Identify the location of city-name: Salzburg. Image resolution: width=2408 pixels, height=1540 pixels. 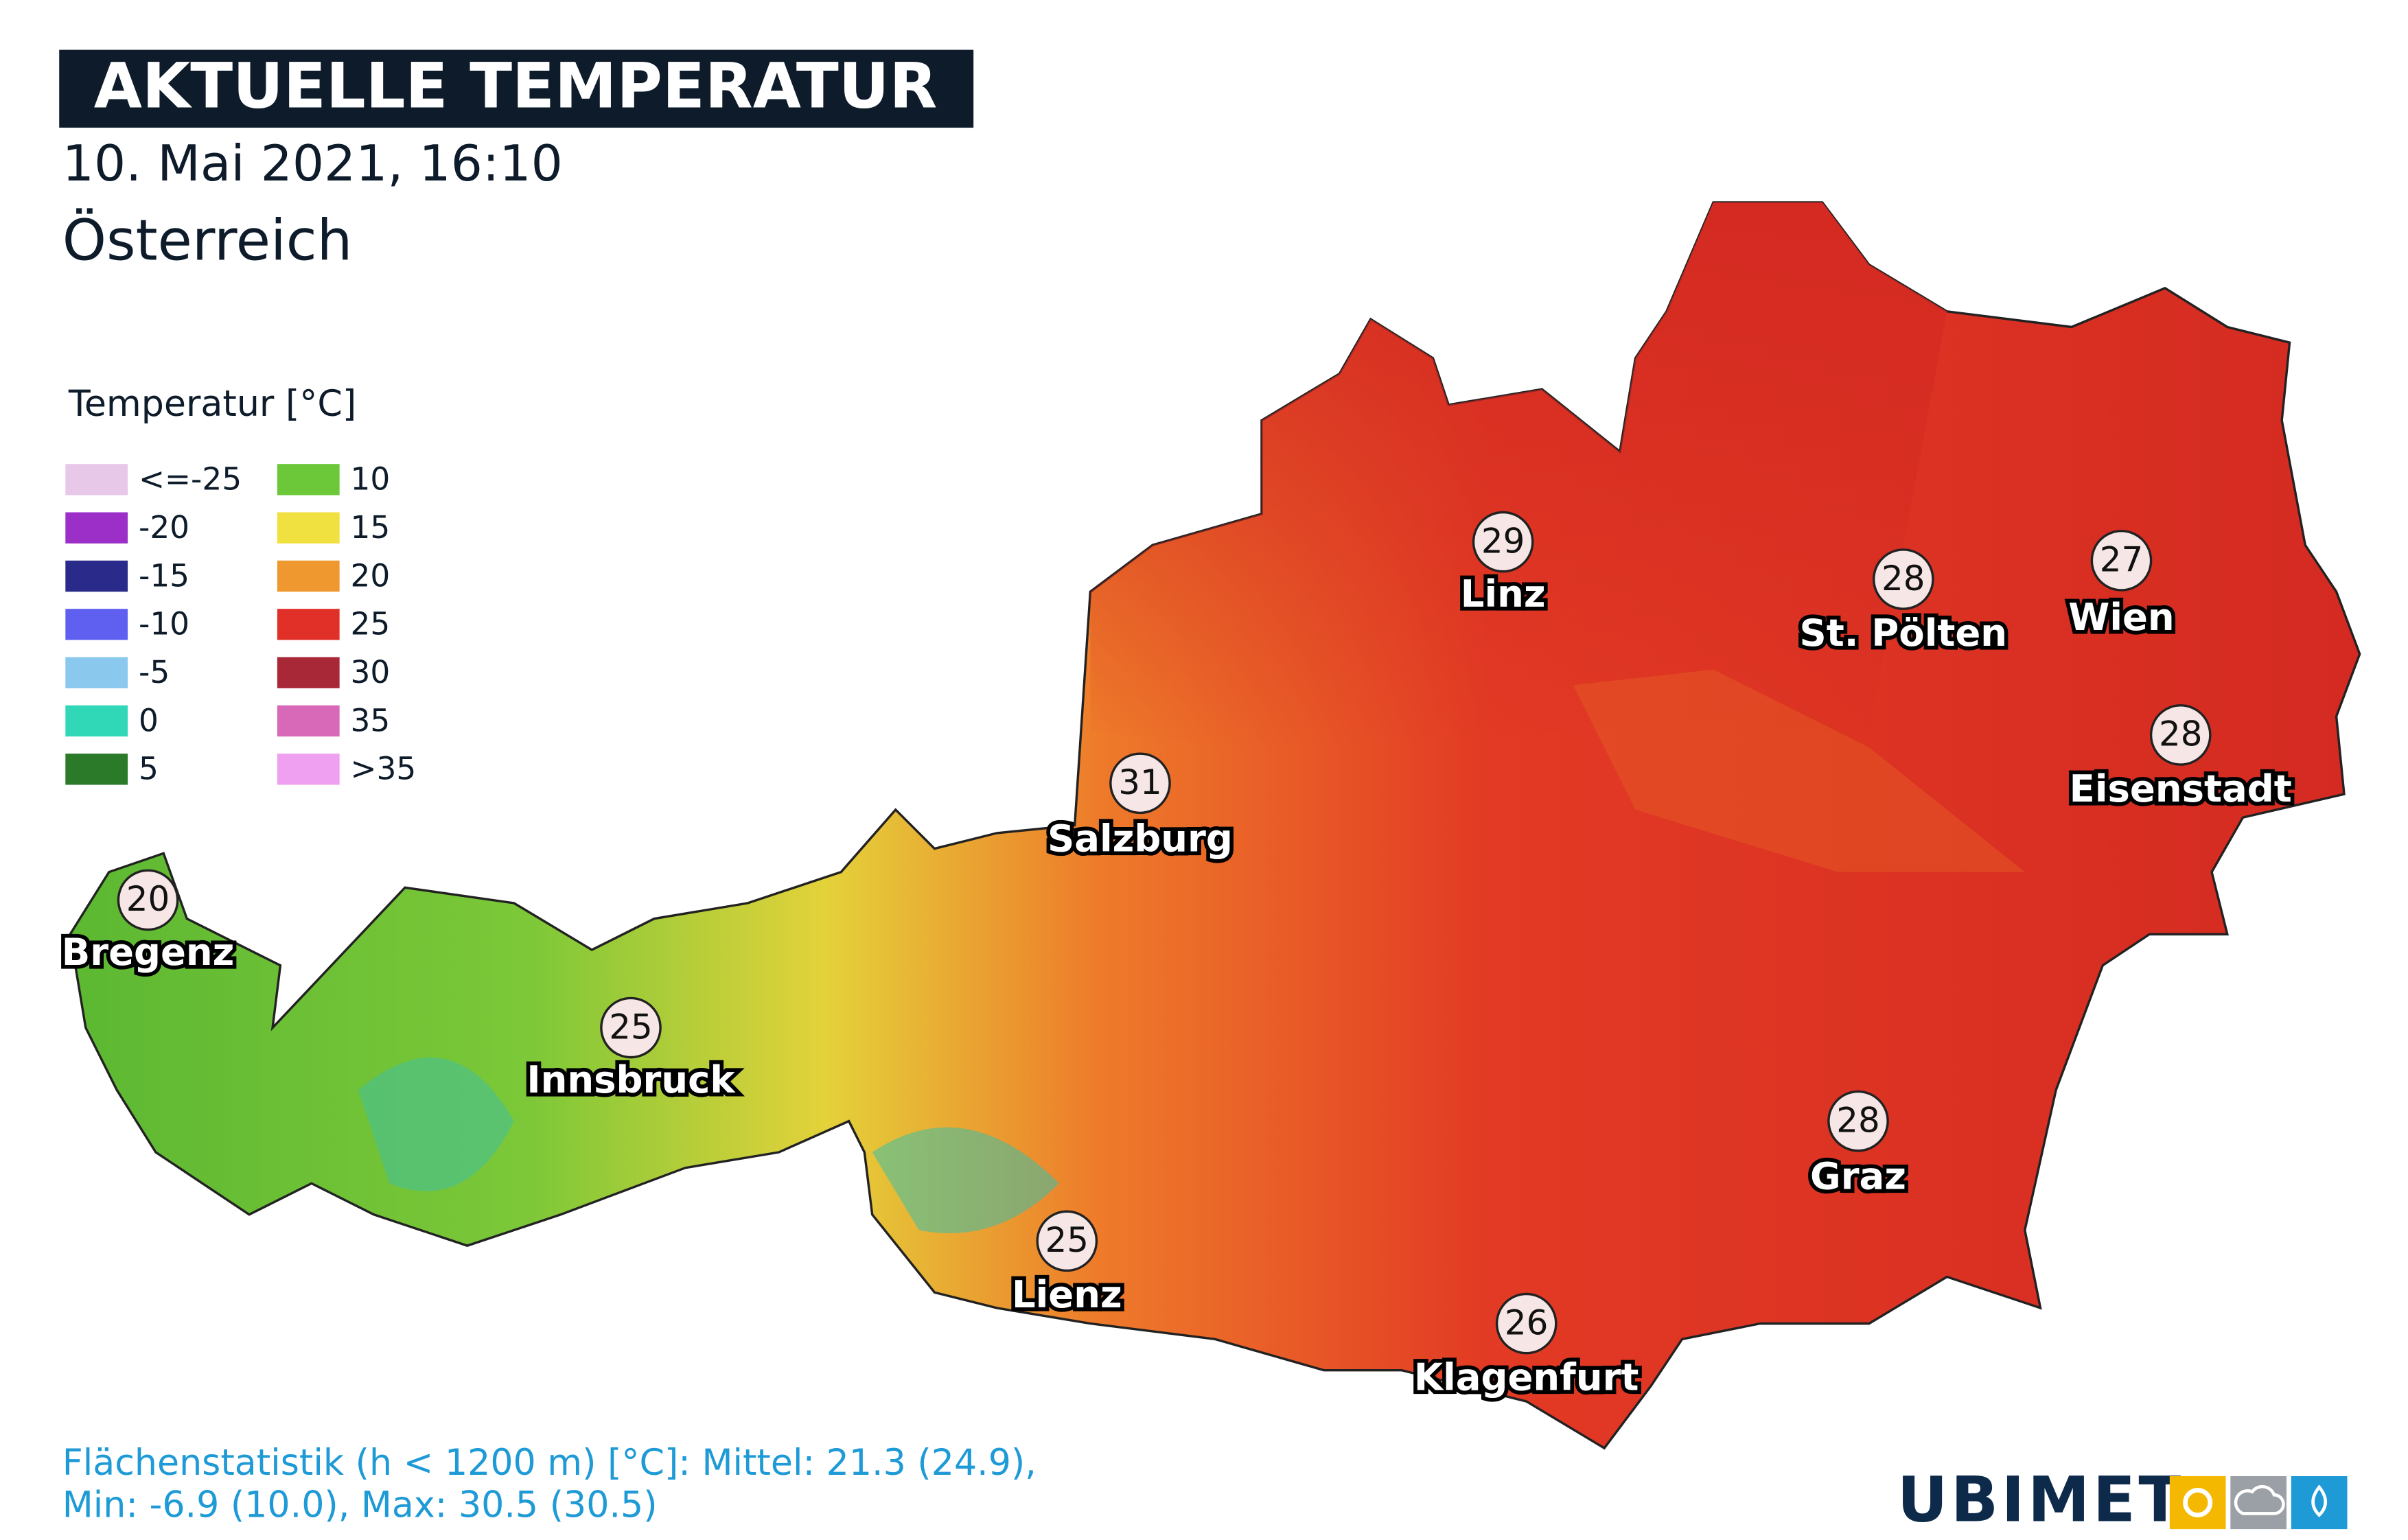
(1140, 838).